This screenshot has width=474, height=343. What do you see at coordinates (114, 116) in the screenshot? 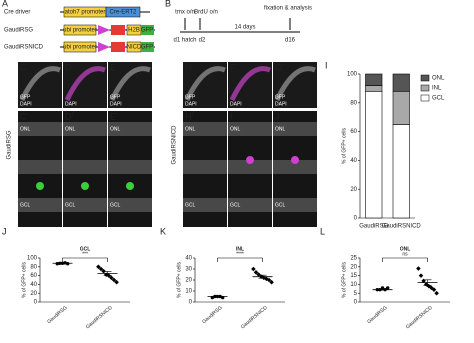
I see `panel-label: E'` at bounding box center [114, 116].